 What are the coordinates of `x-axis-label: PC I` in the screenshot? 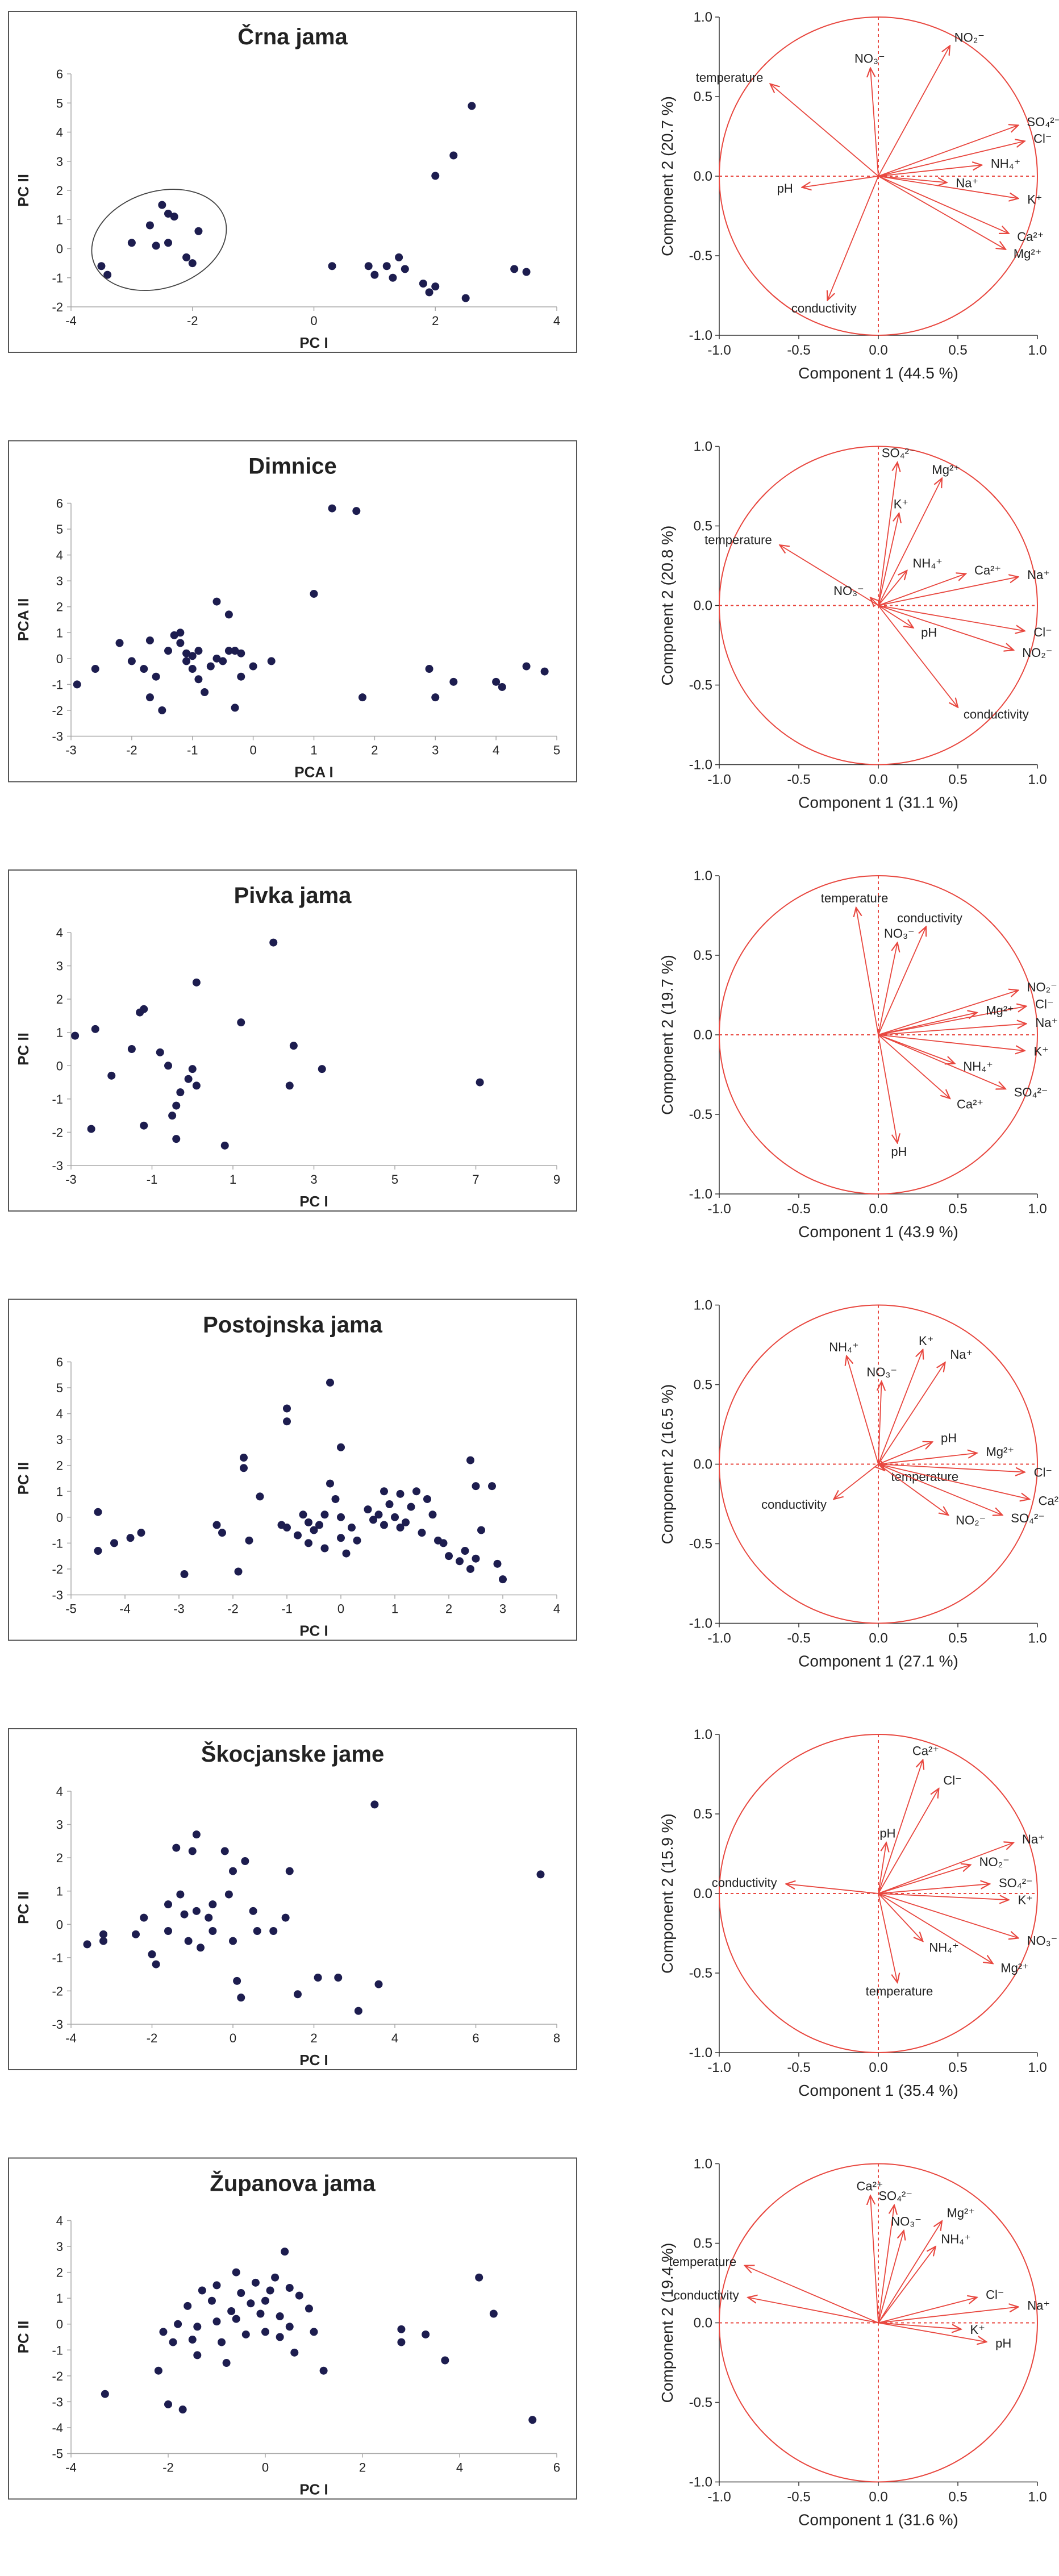 It's located at (313, 2060).